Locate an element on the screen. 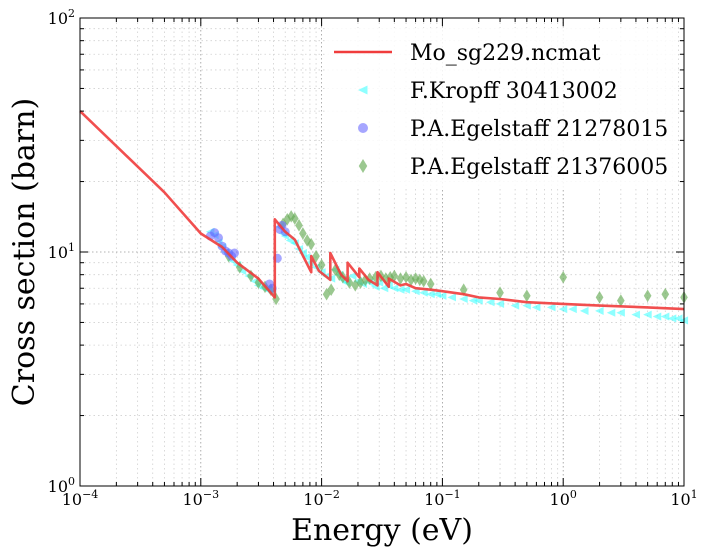 The height and width of the screenshot is (557, 706). x-tick-label: 10⁻² is located at coordinates (321, 498).